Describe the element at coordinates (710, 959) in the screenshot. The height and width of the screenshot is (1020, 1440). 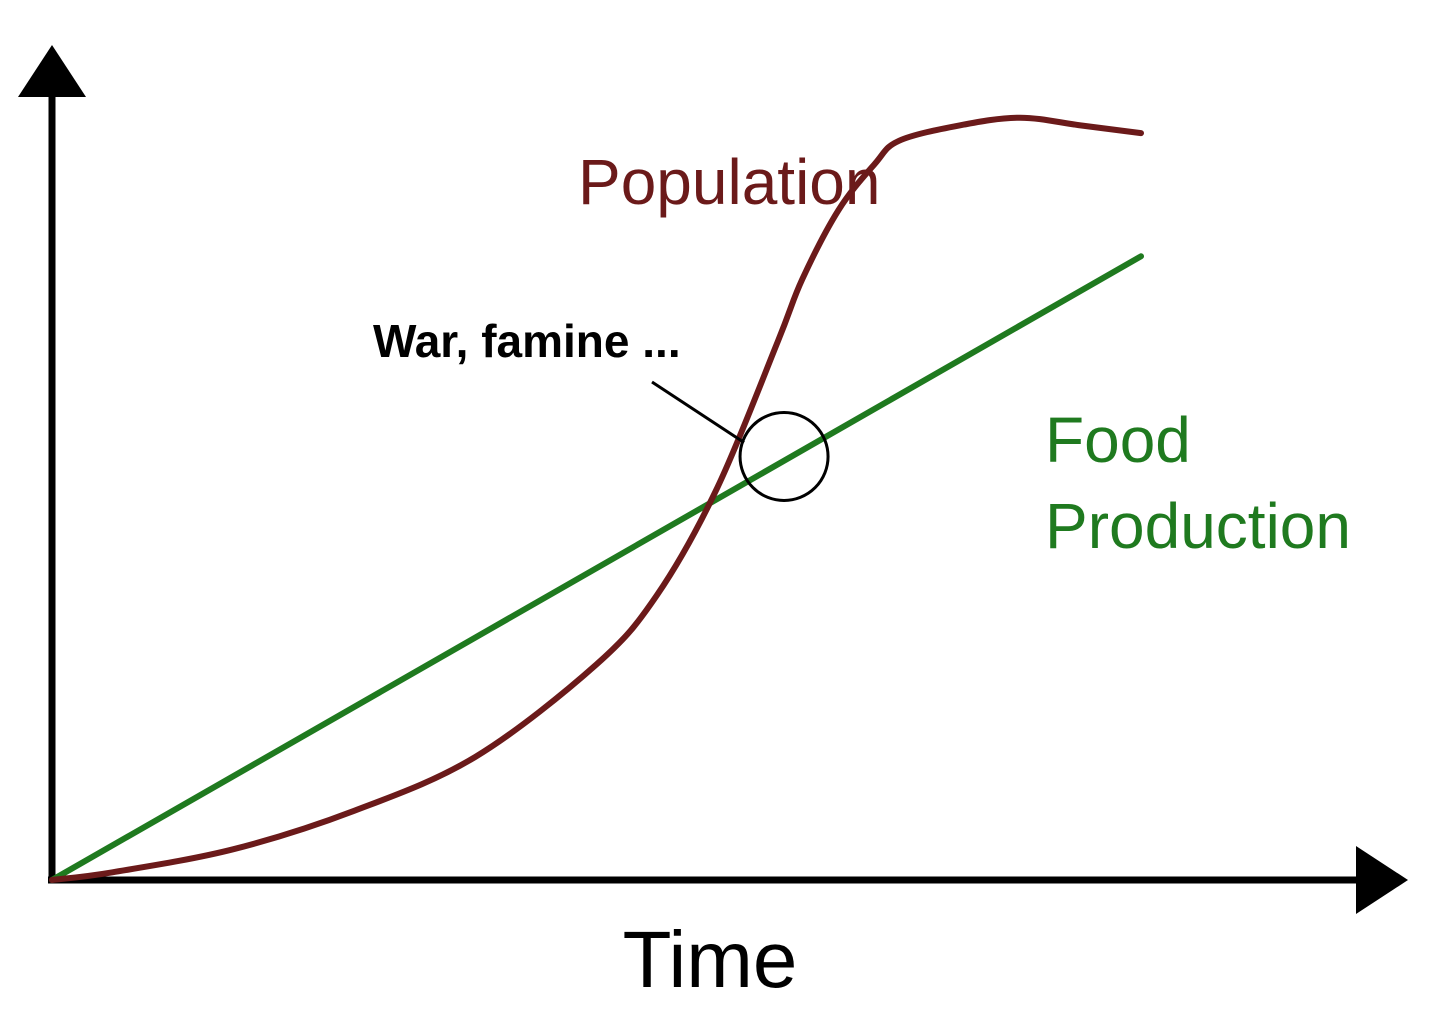
I see `x-axis-label: Time` at that location.